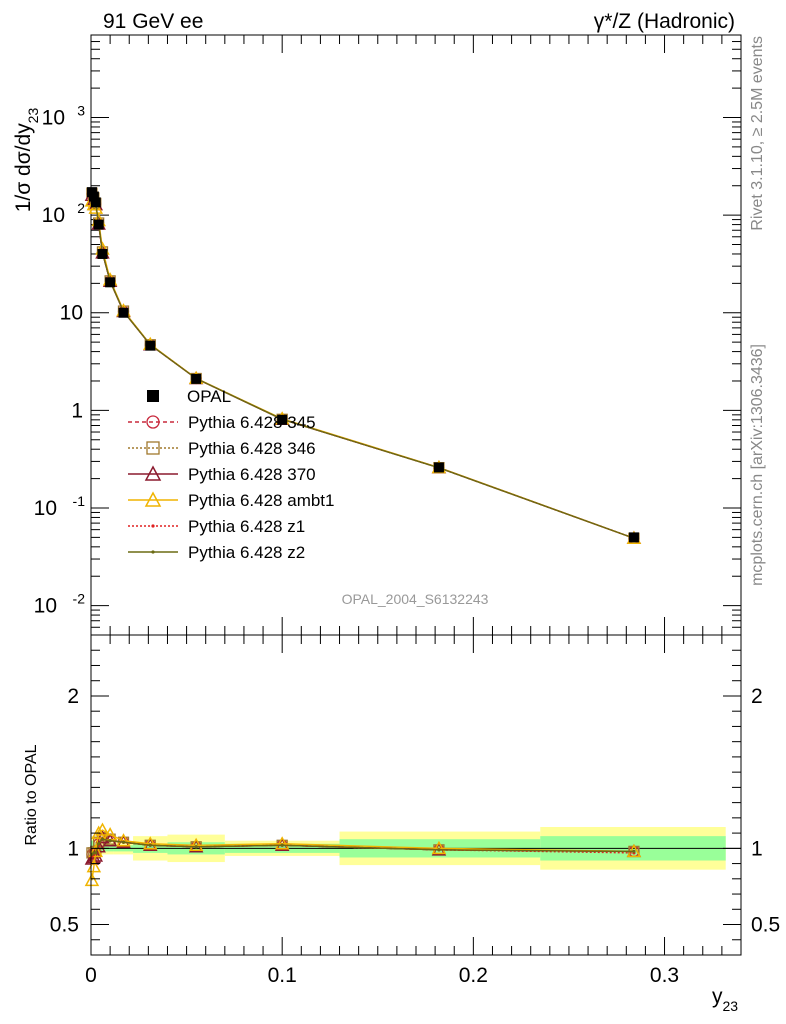 Image resolution: width=786 pixels, height=1024 pixels. I want to click on rivet-version-label: Rivet 3.1.10, ≥ 2.5M events, so click(757, 133).